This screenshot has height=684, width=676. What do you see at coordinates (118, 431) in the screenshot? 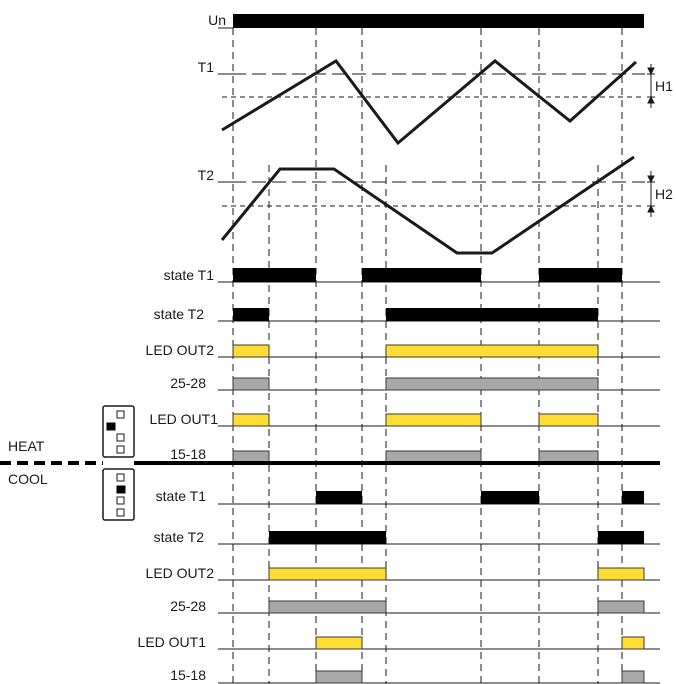
I see `dip-switch-heat-icon` at bounding box center [118, 431].